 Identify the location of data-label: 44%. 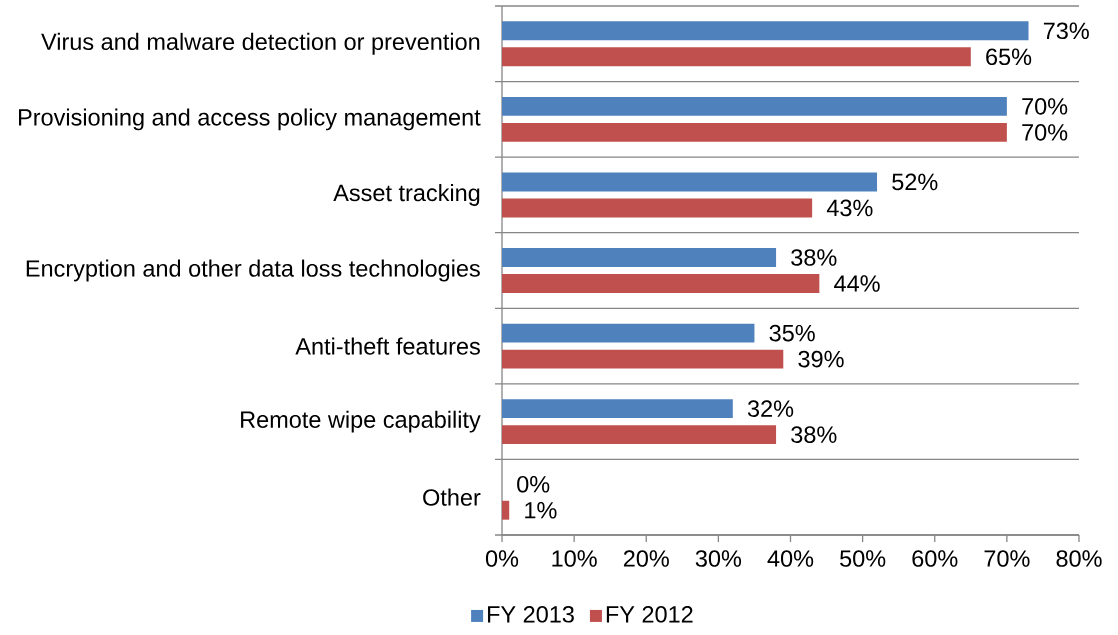
(857, 283).